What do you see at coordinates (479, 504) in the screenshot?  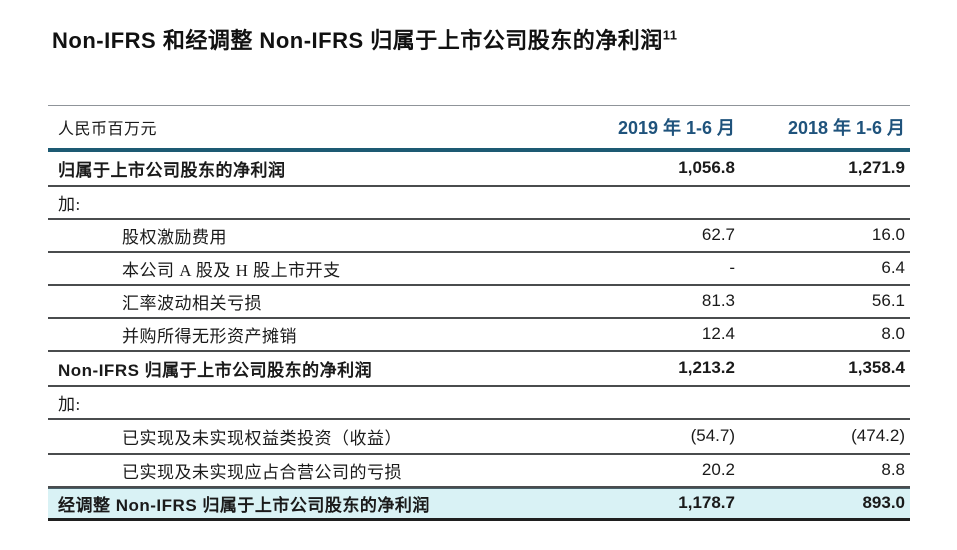 I see `table-row-adjusted-total: 经调整 Non-IFRS 归属于上市公司股东的净利润 1,178.7 893.0` at bounding box center [479, 504].